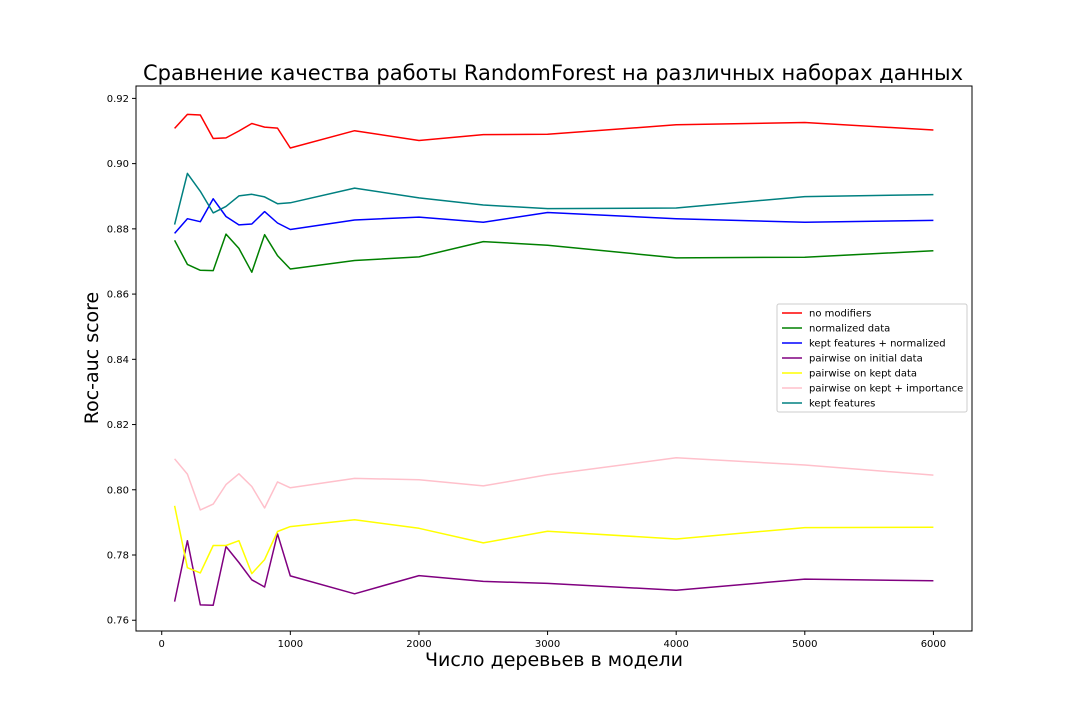  Describe the element at coordinates (866, 359) in the screenshot. I see `legend-label-pairwise-on-initial-data: pairwise on initial data` at that location.